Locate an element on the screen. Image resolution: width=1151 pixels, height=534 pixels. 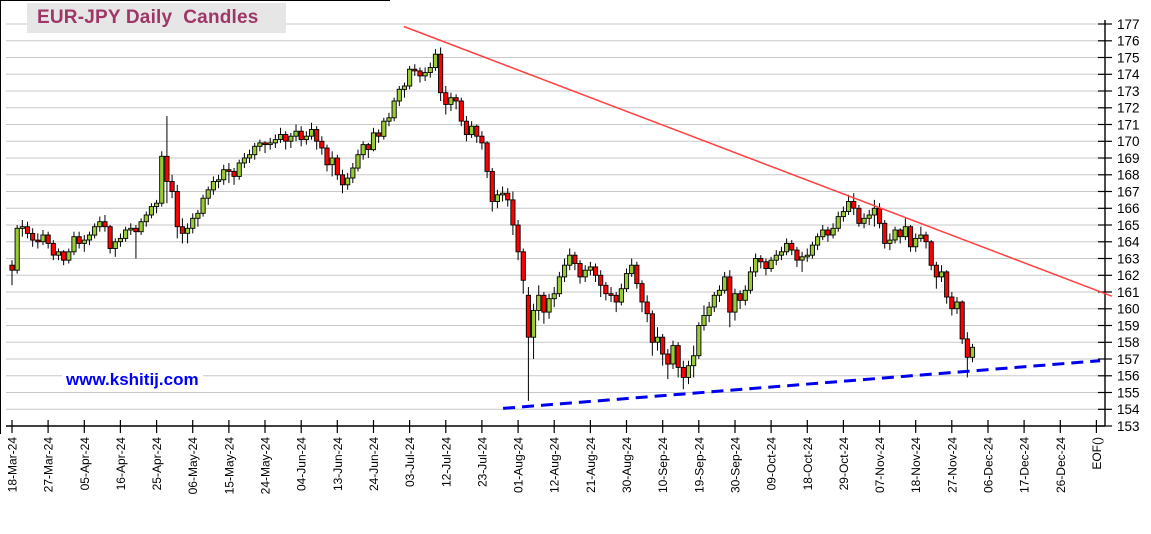
x-axis-label: 15-May-24 is located at coordinates (229, 466).